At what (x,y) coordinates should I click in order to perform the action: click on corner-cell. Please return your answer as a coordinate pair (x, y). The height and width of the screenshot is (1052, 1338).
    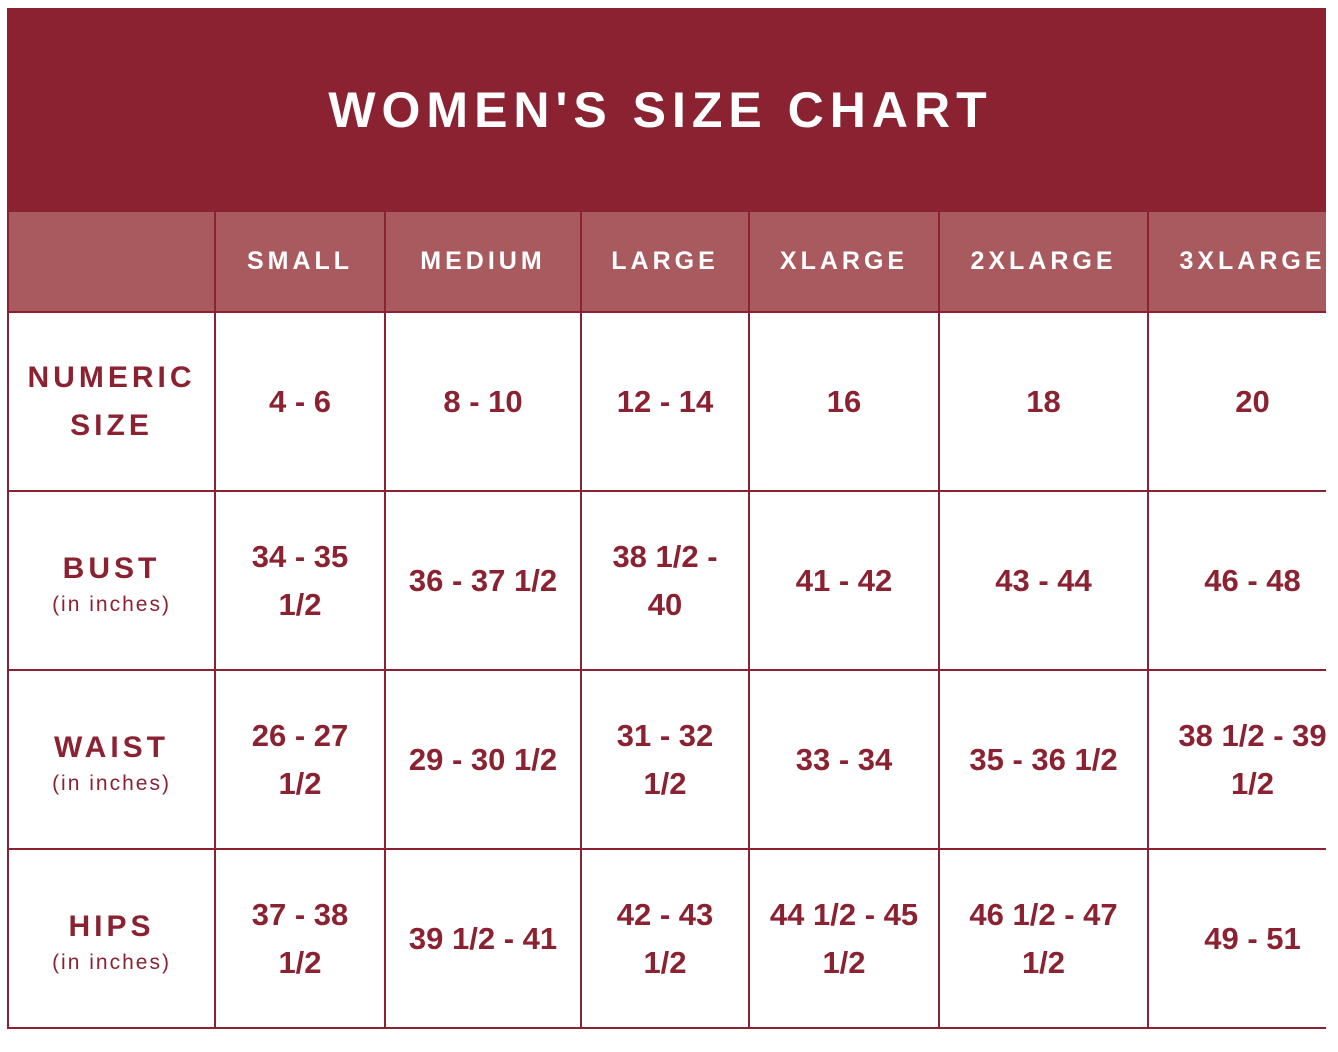
    Looking at the image, I should click on (111, 262).